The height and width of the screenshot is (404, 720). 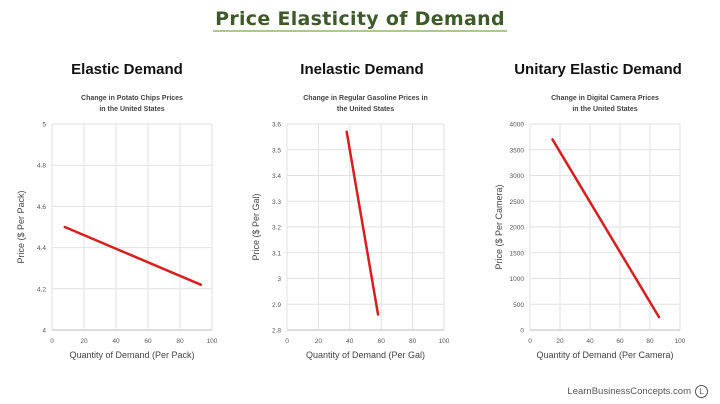 What do you see at coordinates (522, 331) in the screenshot?
I see `y-tick-label: 0` at bounding box center [522, 331].